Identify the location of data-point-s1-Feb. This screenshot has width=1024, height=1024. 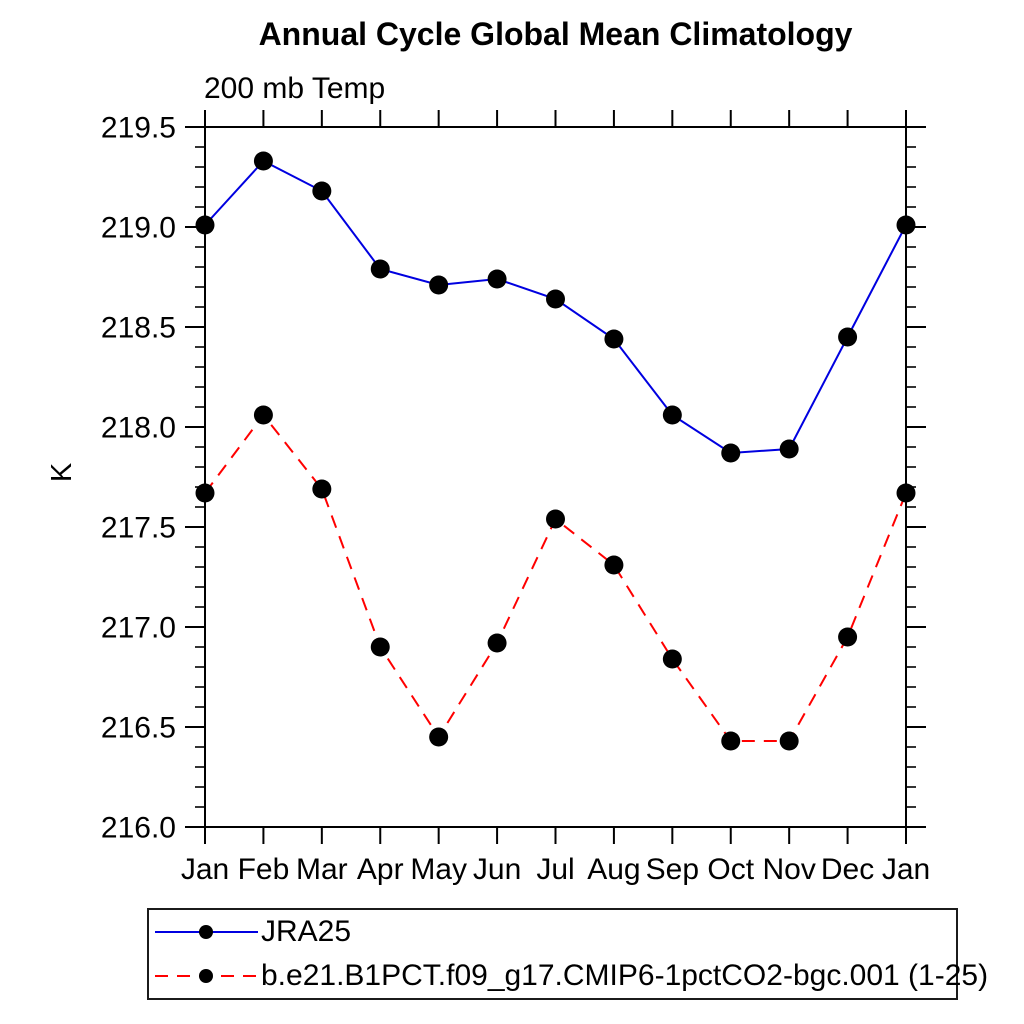
(263, 415).